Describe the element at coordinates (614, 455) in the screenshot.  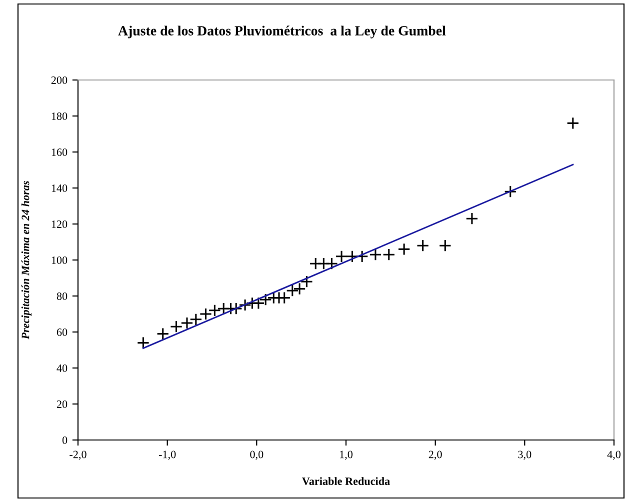
I see `x-tick-label: 4,0` at that location.